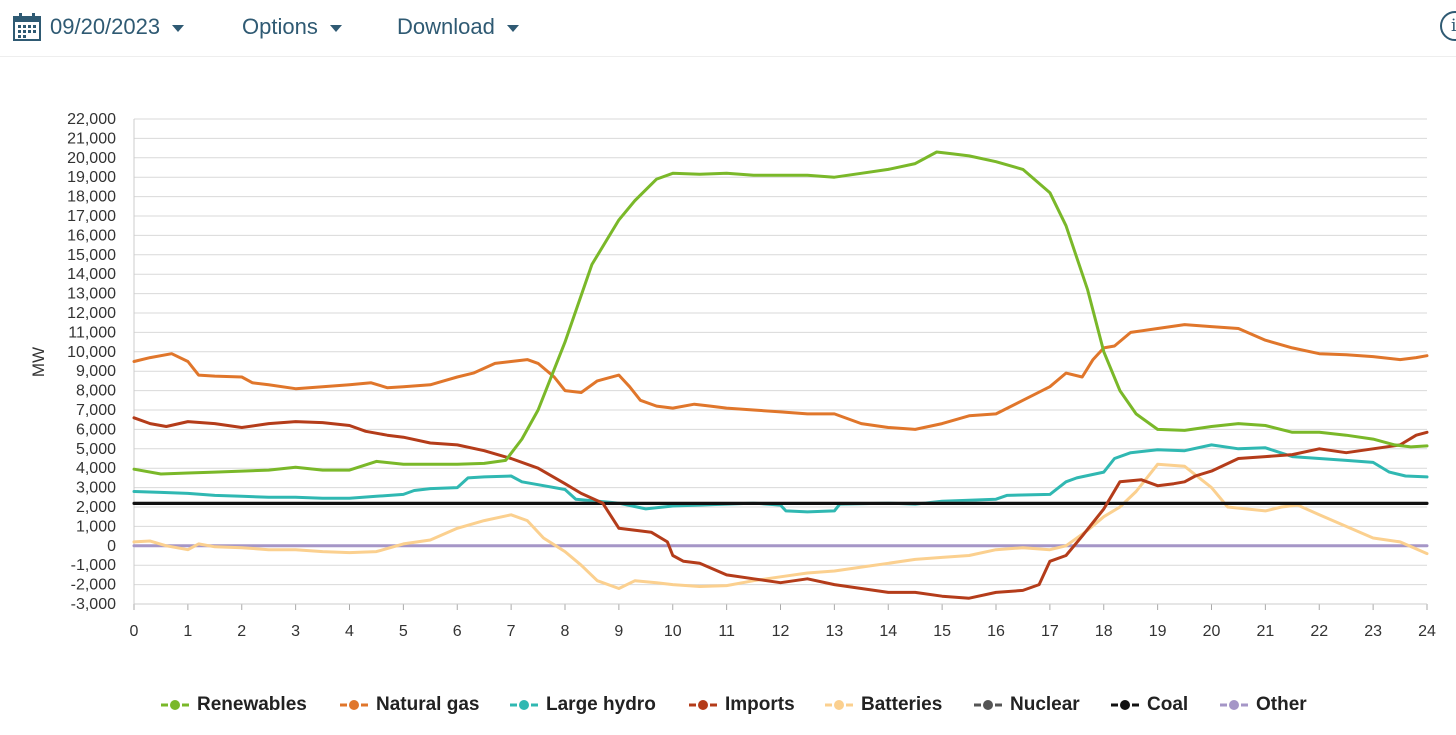 The width and height of the screenshot is (1456, 735). I want to click on y-tick-label: 3,000, so click(96, 488).